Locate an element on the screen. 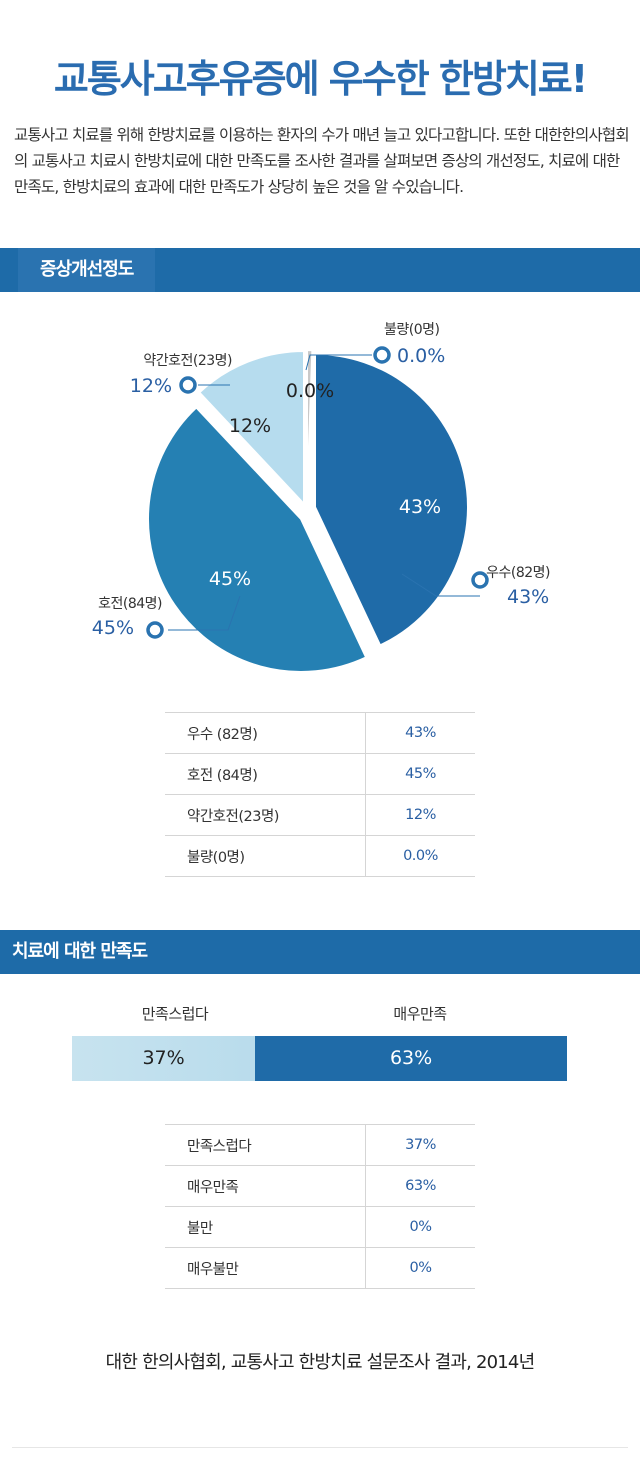 Image resolution: width=640 pixels, height=1483 pixels. callout-value: 45% is located at coordinates (113, 628).